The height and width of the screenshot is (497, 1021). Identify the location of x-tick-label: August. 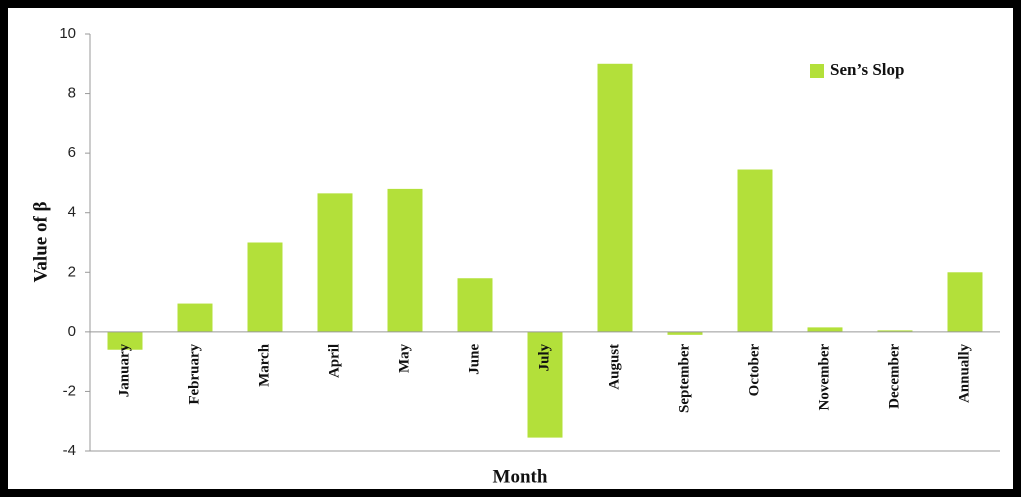
(614, 367).